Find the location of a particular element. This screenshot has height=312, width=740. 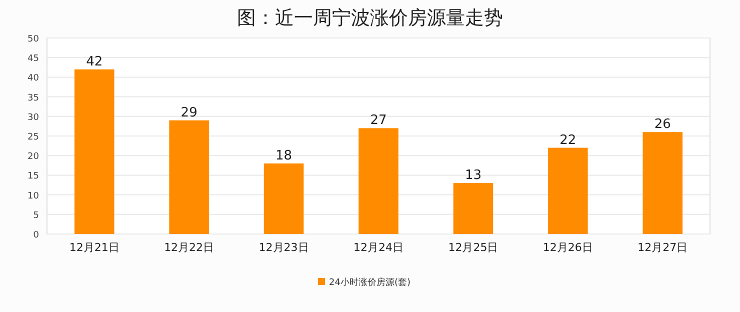

data-label: 27 is located at coordinates (378, 120).